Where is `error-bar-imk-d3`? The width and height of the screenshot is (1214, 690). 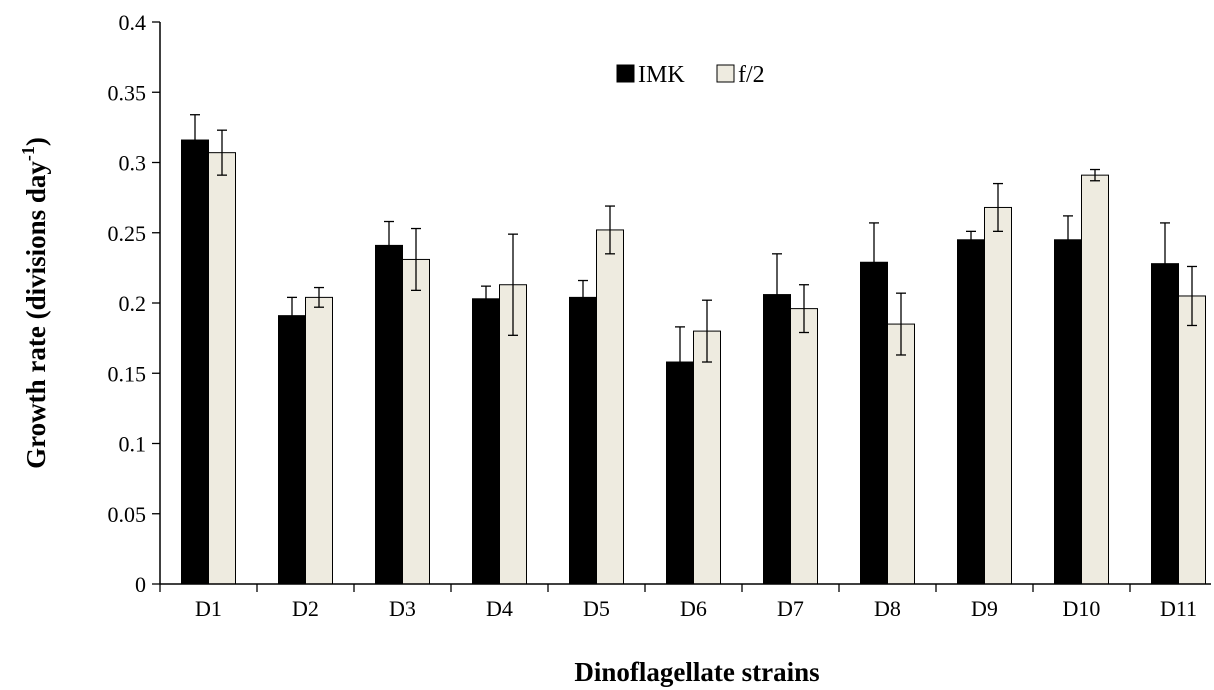 error-bar-imk-d3 is located at coordinates (389, 245).